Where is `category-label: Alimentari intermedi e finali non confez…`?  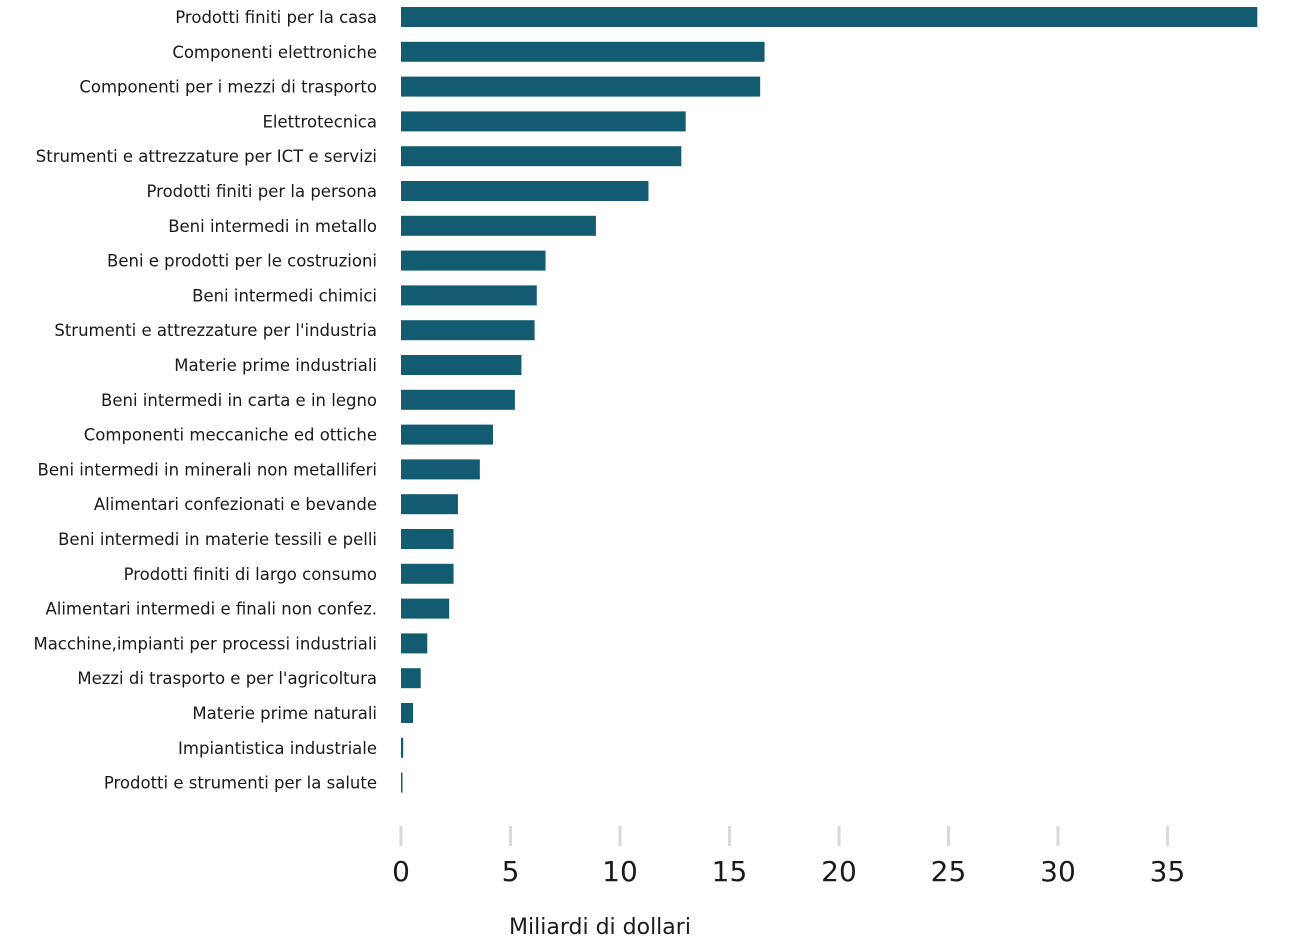 category-label: Alimentari intermedi e finali non confez… is located at coordinates (211, 609).